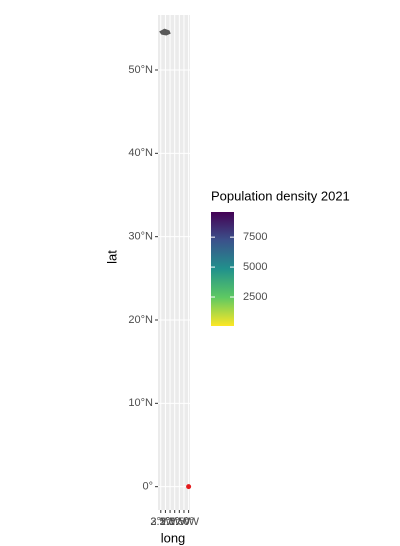 The image size is (400, 546). What do you see at coordinates (255, 237) in the screenshot?
I see `legend-label: 7500` at bounding box center [255, 237].